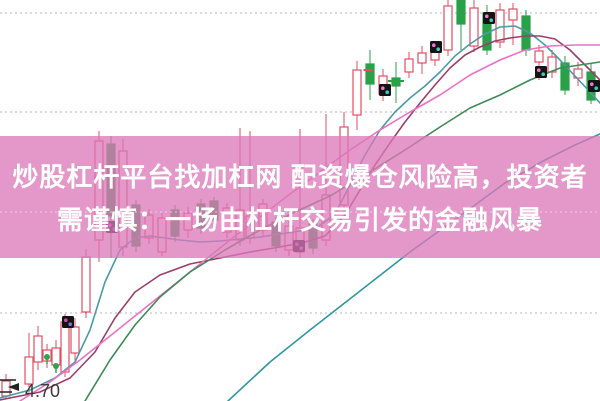 Image resolution: width=600 pixels, height=401 pixels. What do you see at coordinates (299, 220) in the screenshot?
I see `headline-line-2: 需谨慎：一场由杠杆交易引发的金融风暴` at bounding box center [299, 220].